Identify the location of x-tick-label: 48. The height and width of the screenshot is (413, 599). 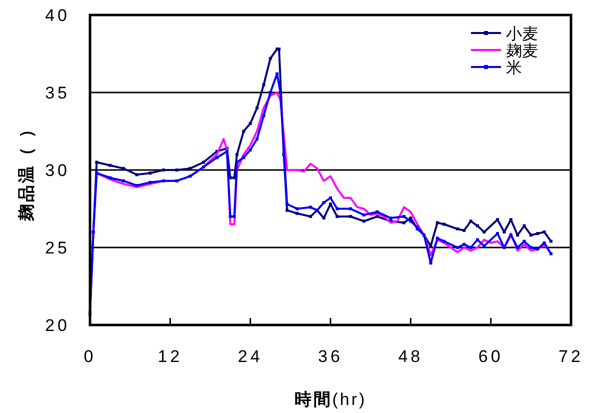
(411, 356).